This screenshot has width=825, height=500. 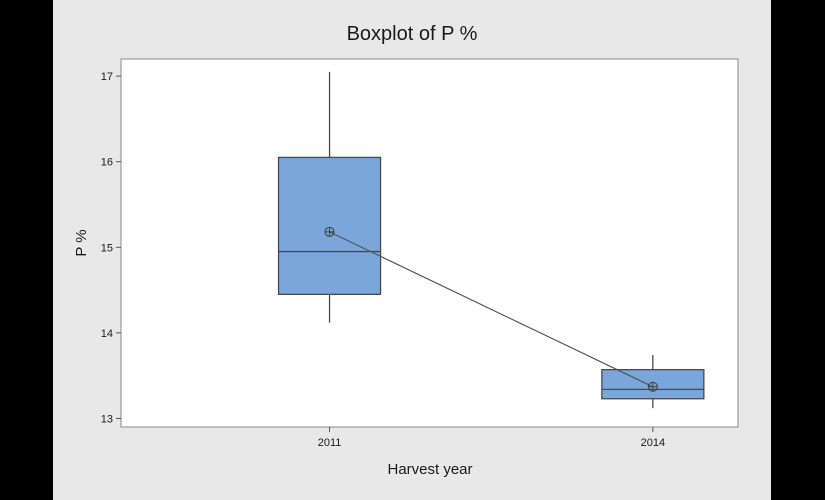 I want to click on y-tick-label: 15, so click(x=107, y=248).